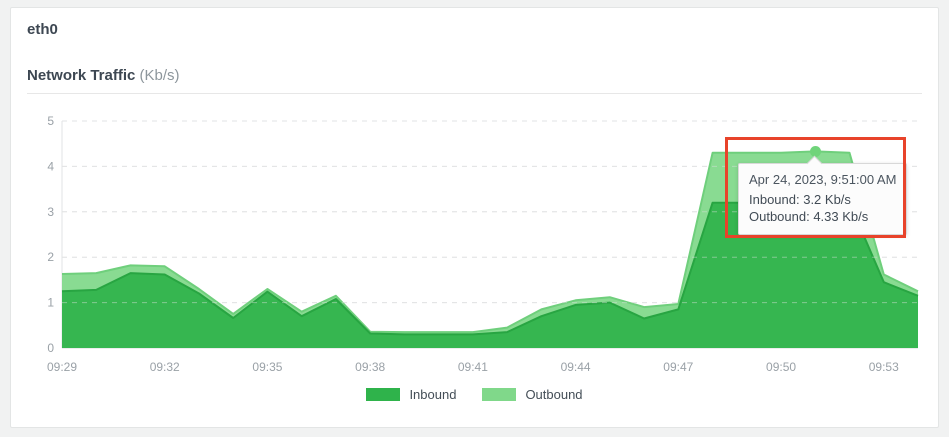 The image size is (949, 437). Describe the element at coordinates (433, 394) in the screenshot. I see `legend-label: Inbound` at that location.